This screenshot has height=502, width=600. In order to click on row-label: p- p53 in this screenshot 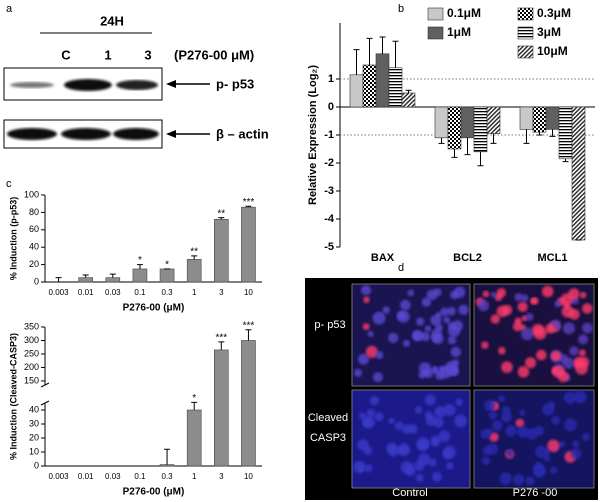, I will do `click(329, 325)`.